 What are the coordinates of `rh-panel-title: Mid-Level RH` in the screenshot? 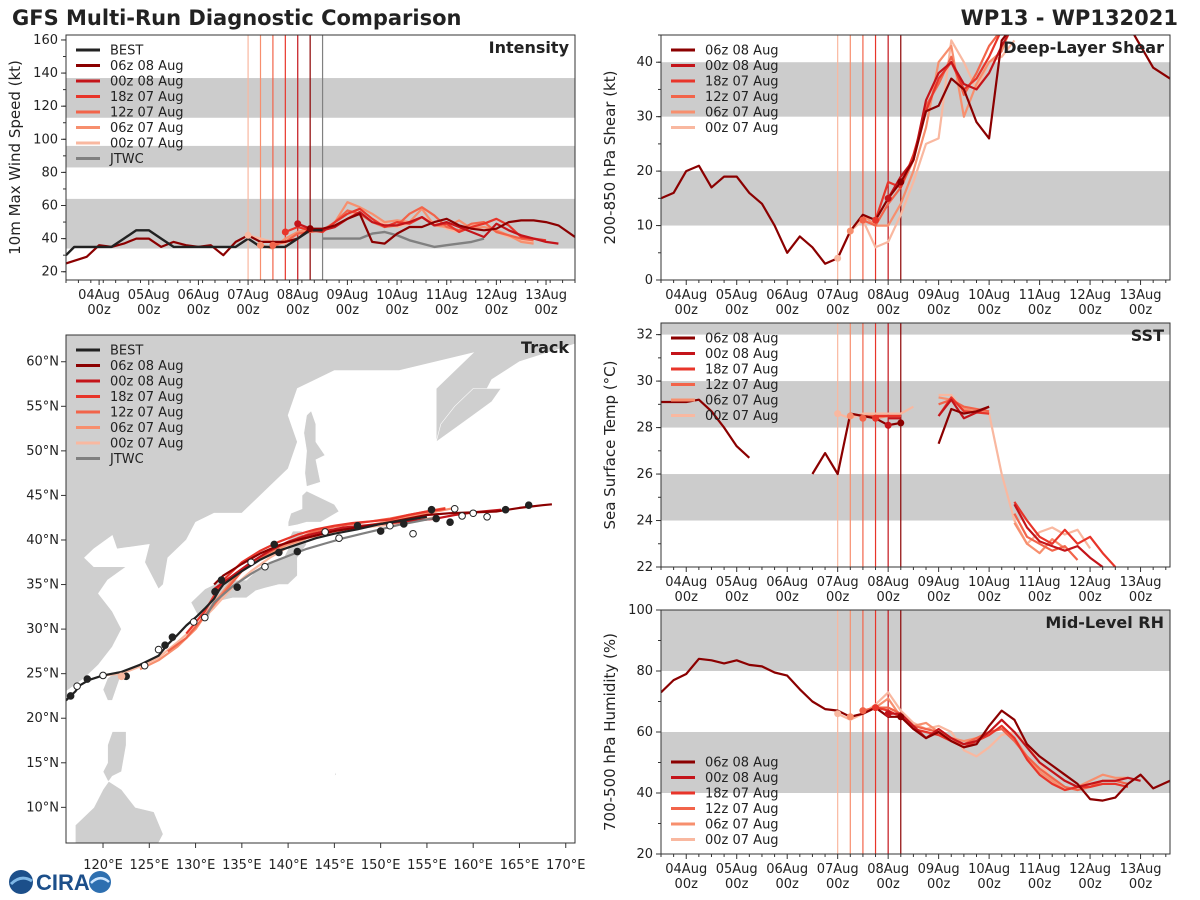 It's located at (1104, 622).